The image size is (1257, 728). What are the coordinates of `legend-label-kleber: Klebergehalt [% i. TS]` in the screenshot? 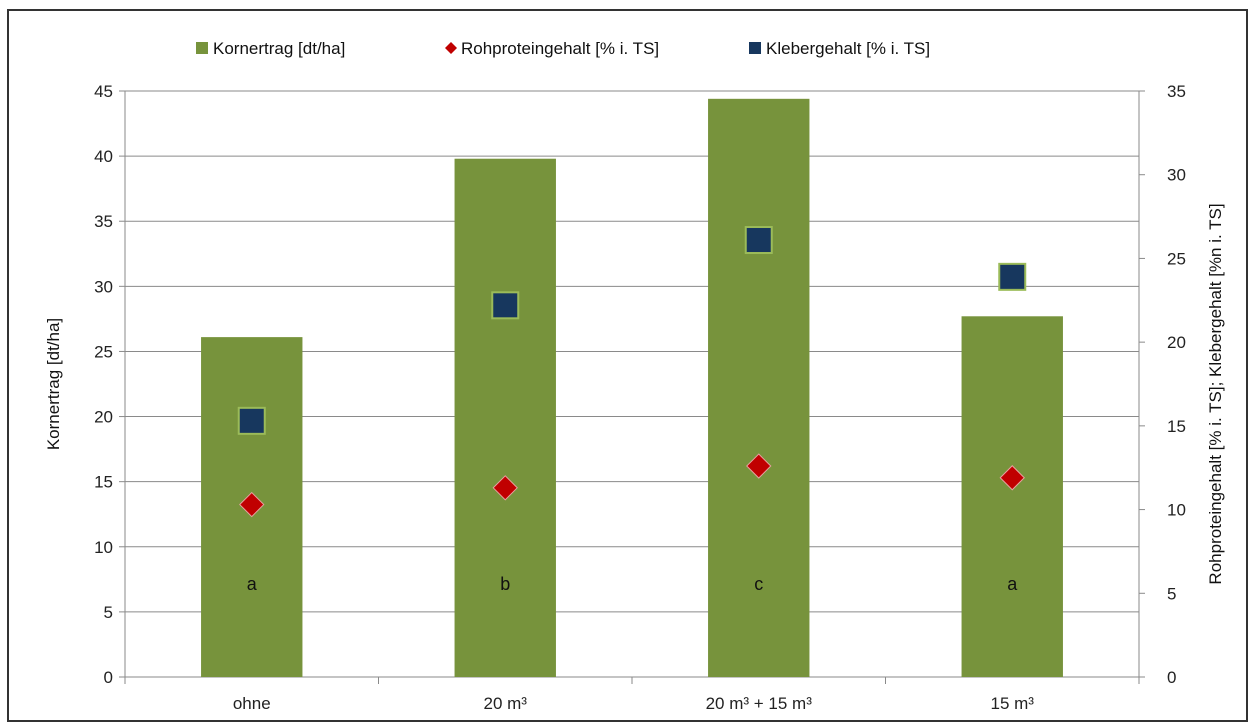 It's located at (848, 48).